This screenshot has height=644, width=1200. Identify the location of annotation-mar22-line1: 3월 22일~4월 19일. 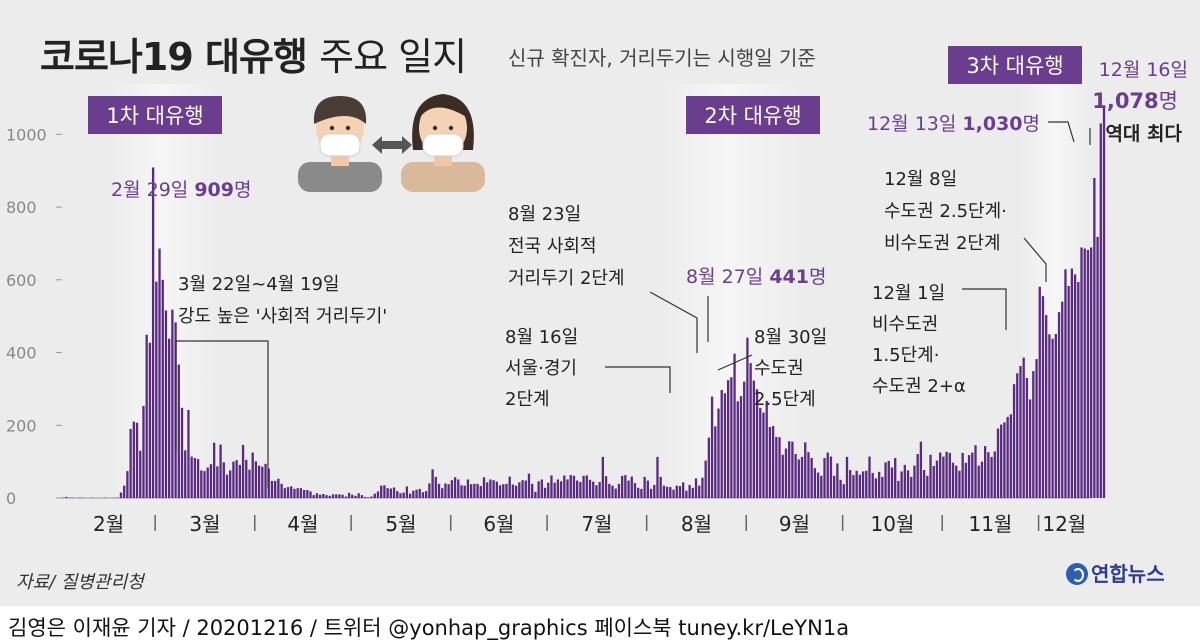
(258, 284).